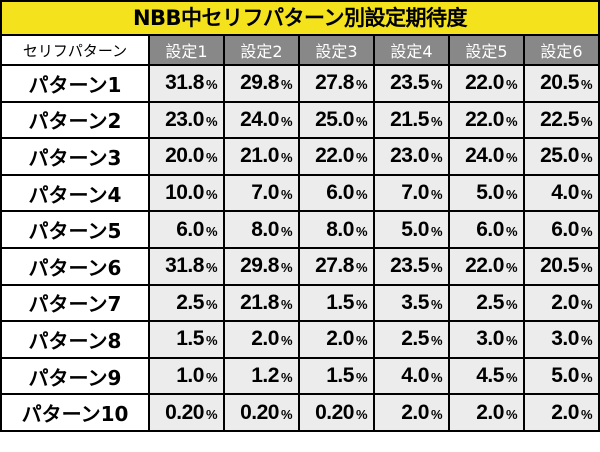 This screenshot has height=452, width=600. I want to click on row-label: パターン3, so click(75, 156).